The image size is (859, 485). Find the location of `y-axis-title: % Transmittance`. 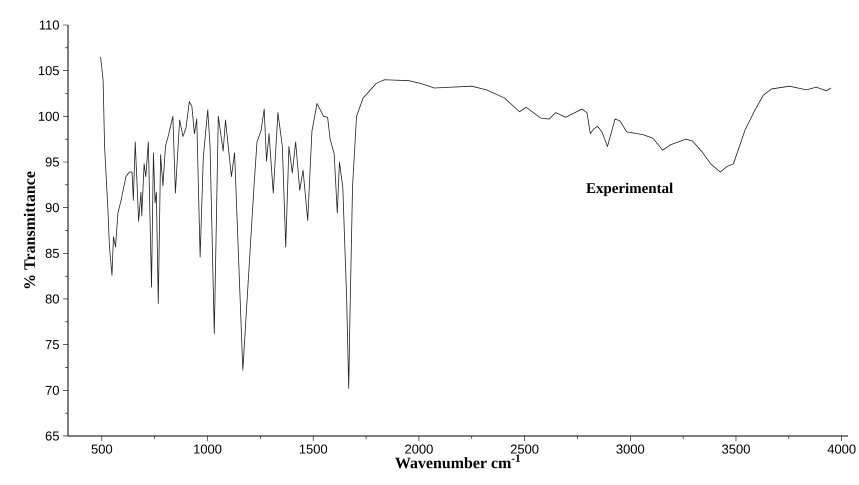

y-axis-title: % Transmittance is located at coordinates (30, 230).